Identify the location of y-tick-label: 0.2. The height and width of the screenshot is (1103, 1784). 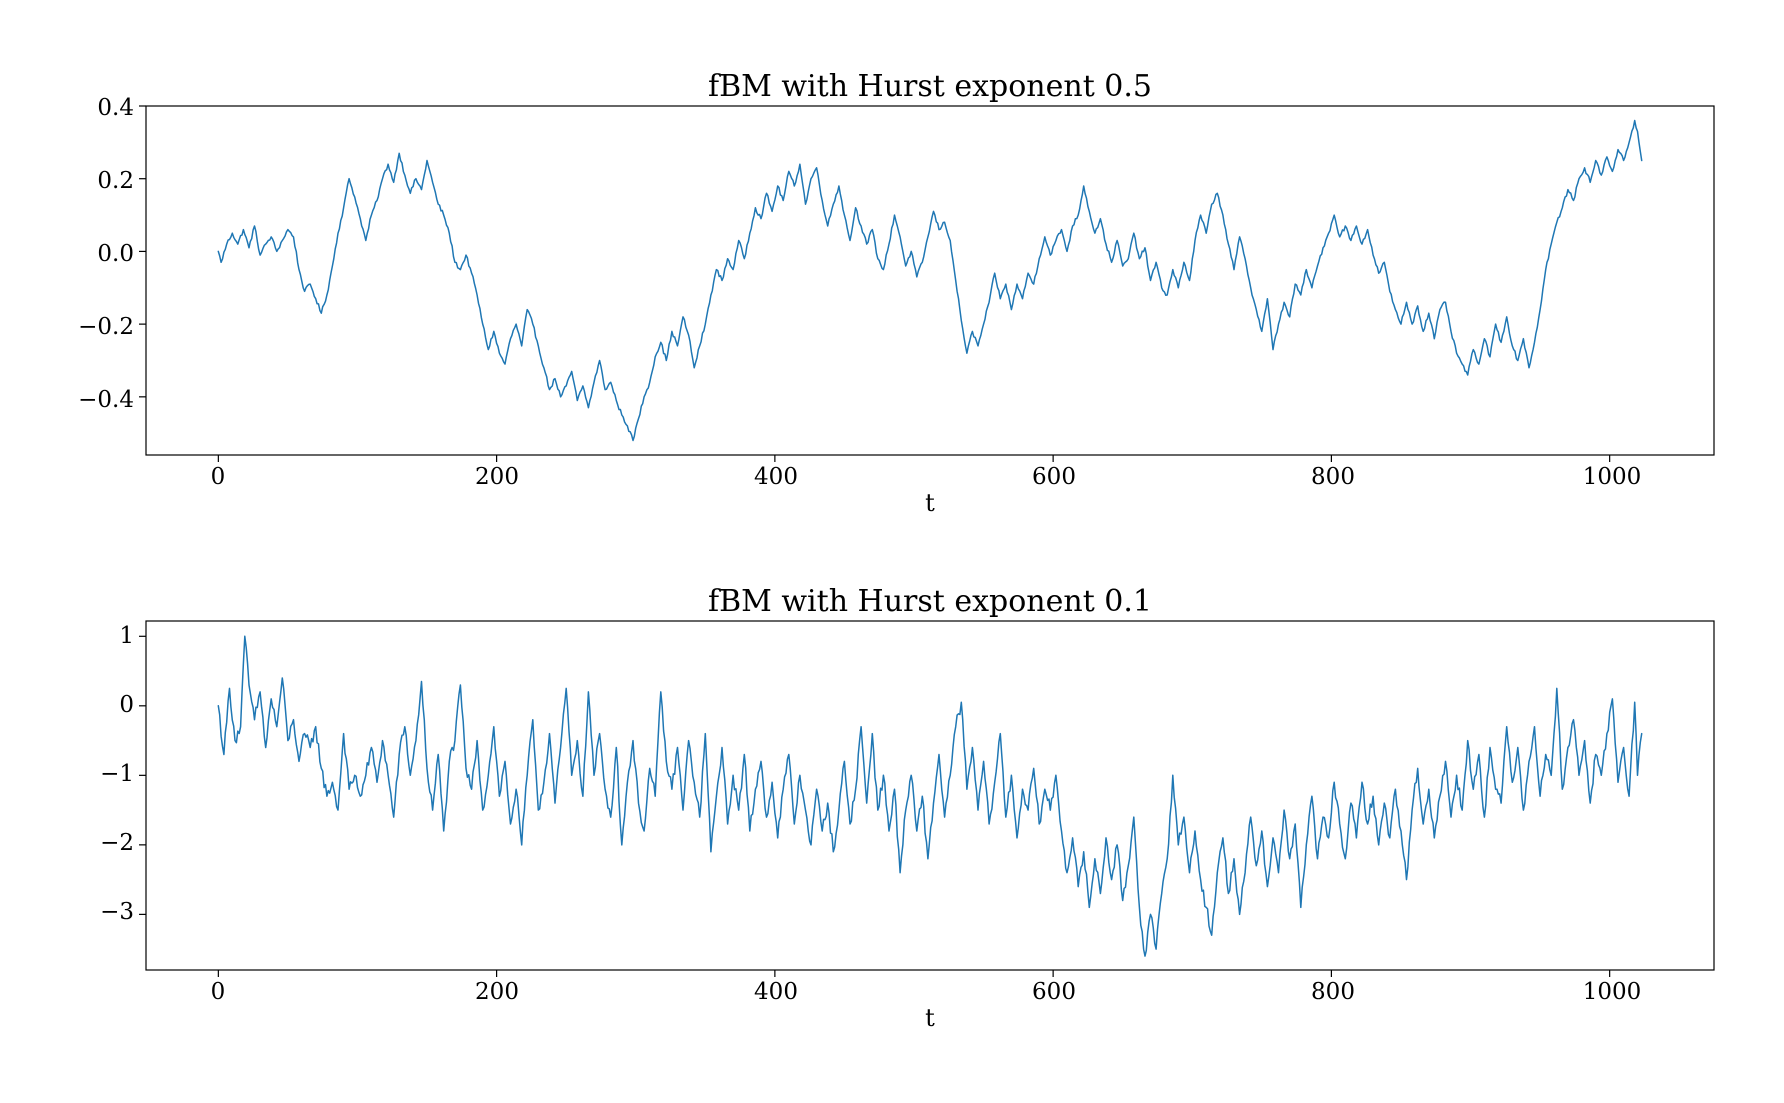
(115, 181).